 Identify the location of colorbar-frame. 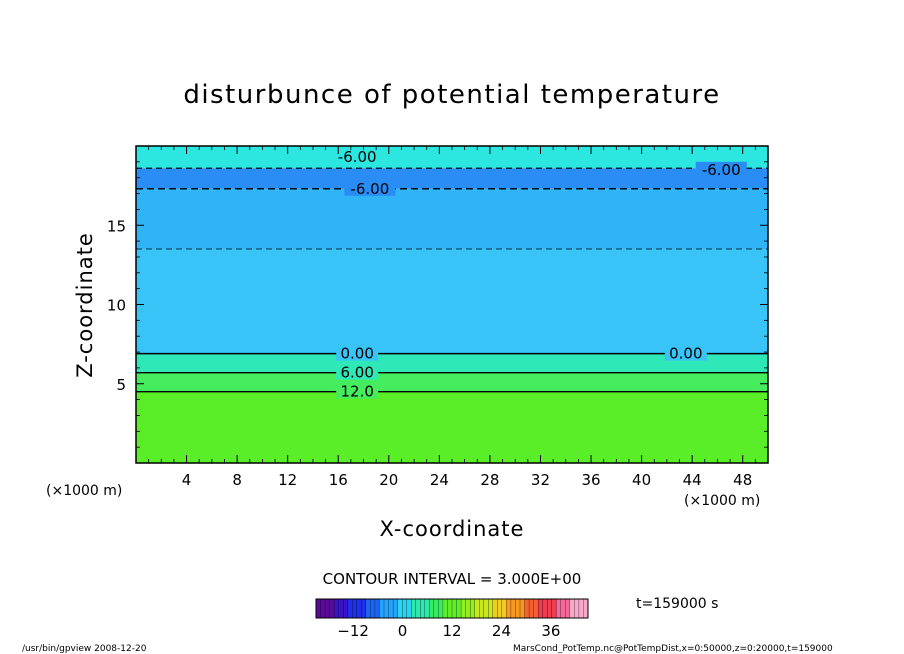
(452, 608).